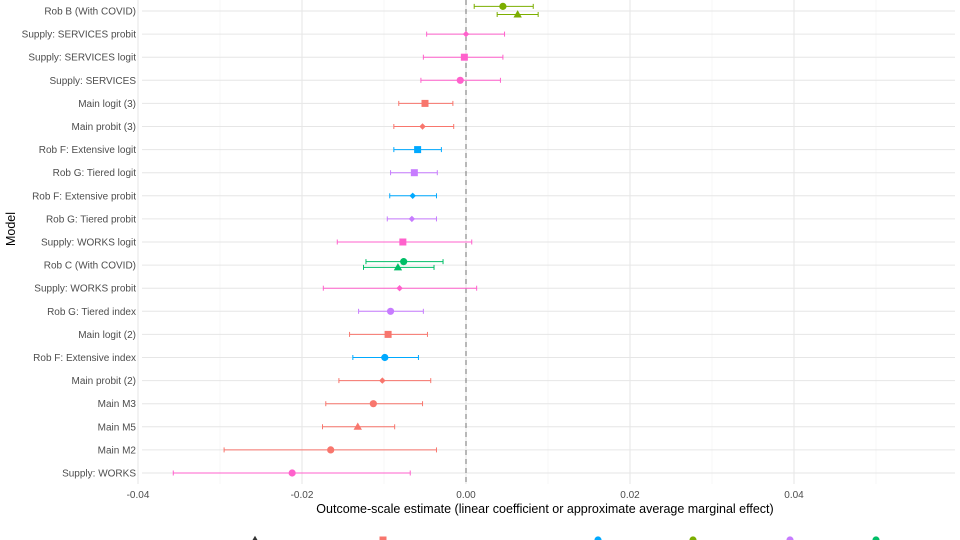 This screenshot has width=960, height=540. Describe the element at coordinates (85, 289) in the screenshot. I see `y-tick-label: Supply: WORKS probit` at that location.